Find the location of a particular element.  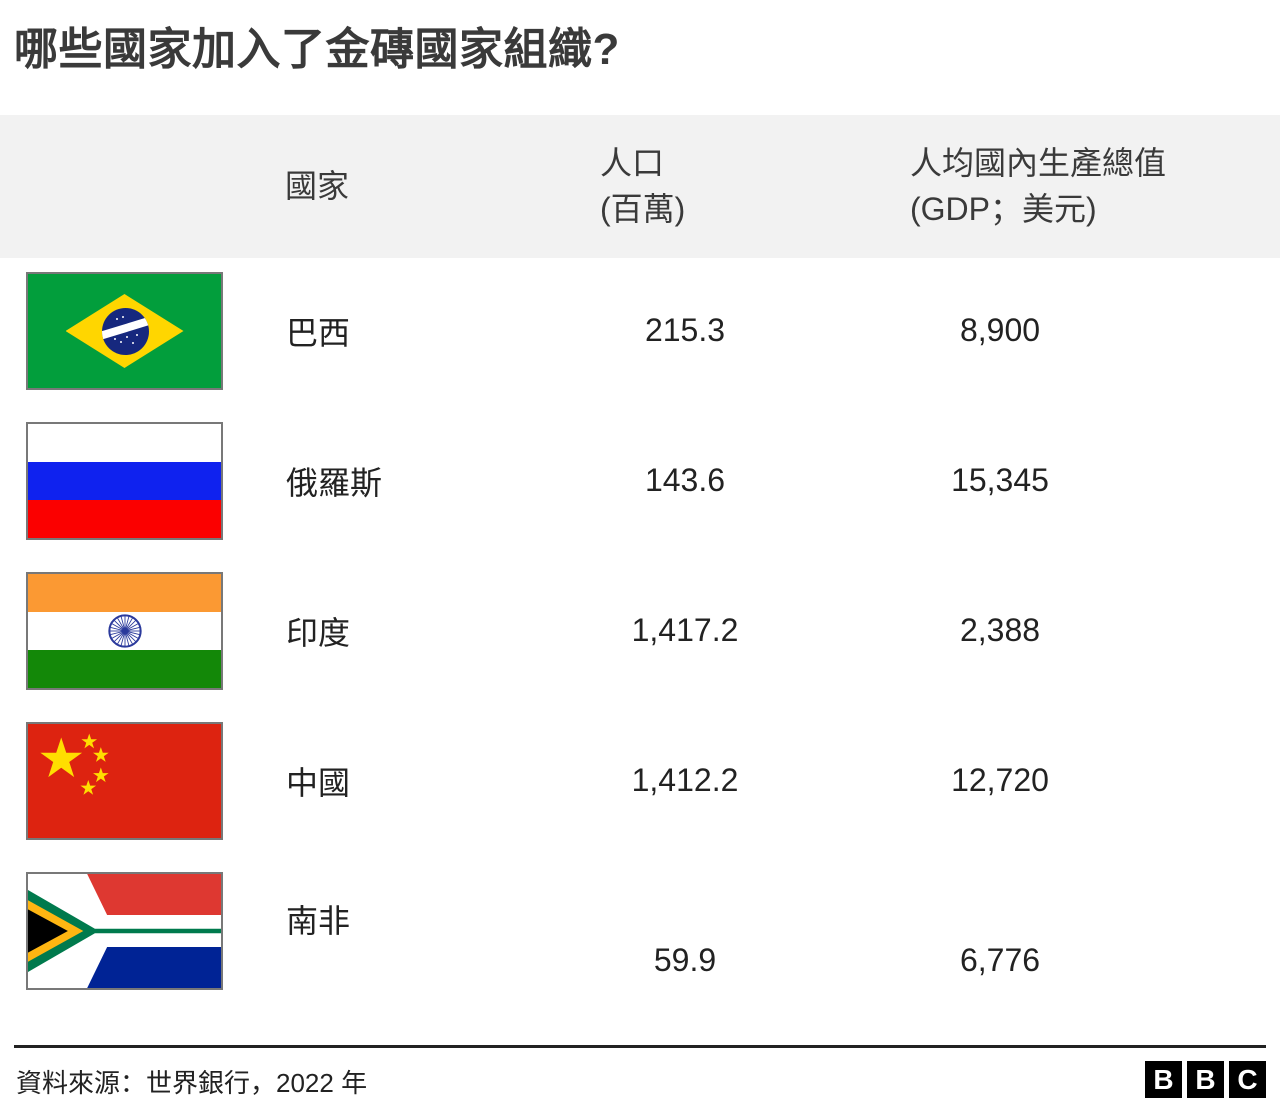

column-header-population-main: 人口 is located at coordinates (632, 163).